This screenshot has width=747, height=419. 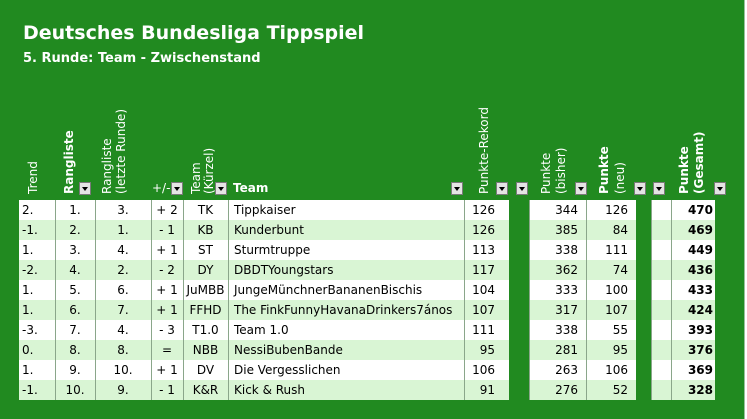 I want to click on cell-team: NessiBubenBande, so click(x=288, y=350).